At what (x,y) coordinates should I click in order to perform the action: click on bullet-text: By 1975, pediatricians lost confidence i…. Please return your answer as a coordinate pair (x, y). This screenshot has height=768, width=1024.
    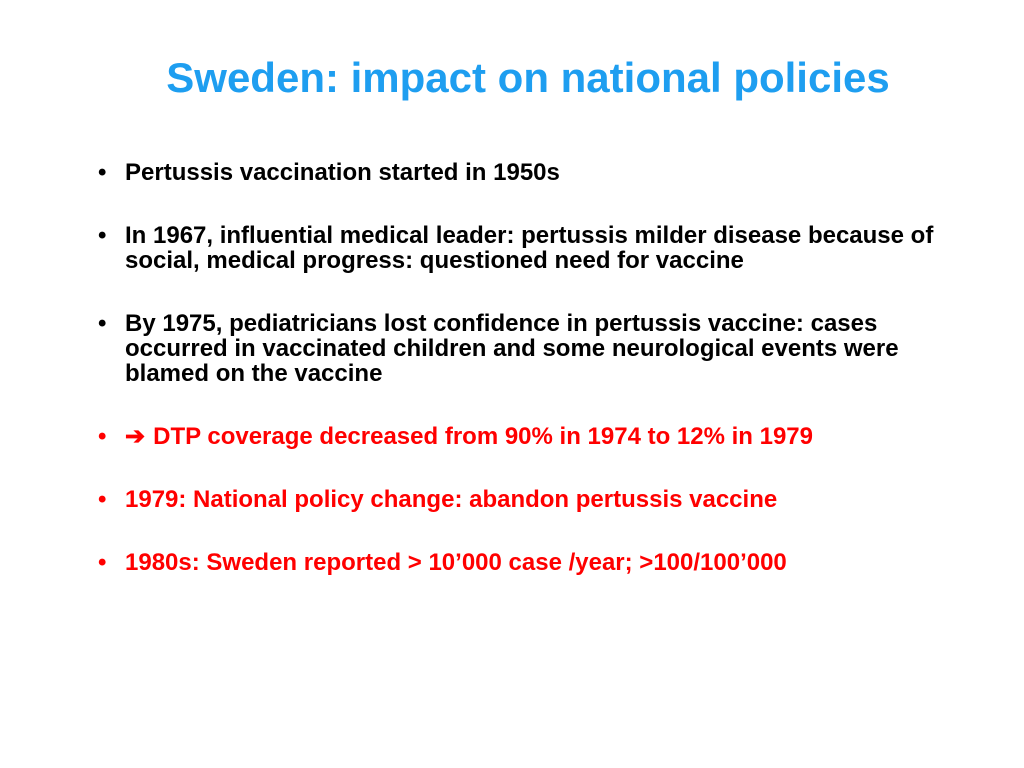
    Looking at the image, I should click on (512, 348).